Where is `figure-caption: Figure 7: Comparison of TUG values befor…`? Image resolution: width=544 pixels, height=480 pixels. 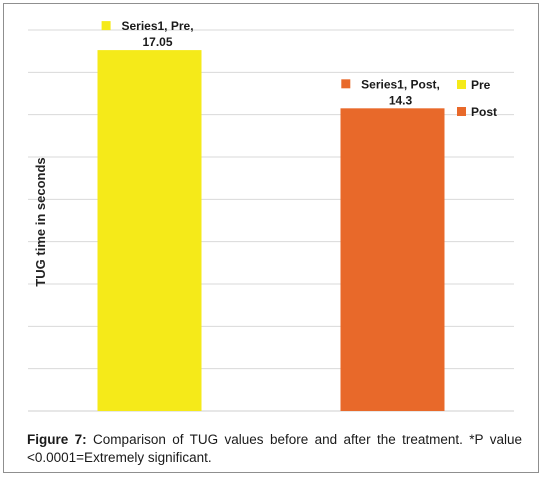 figure-caption: Figure 7: Comparison of TUG values befor… is located at coordinates (274, 449).